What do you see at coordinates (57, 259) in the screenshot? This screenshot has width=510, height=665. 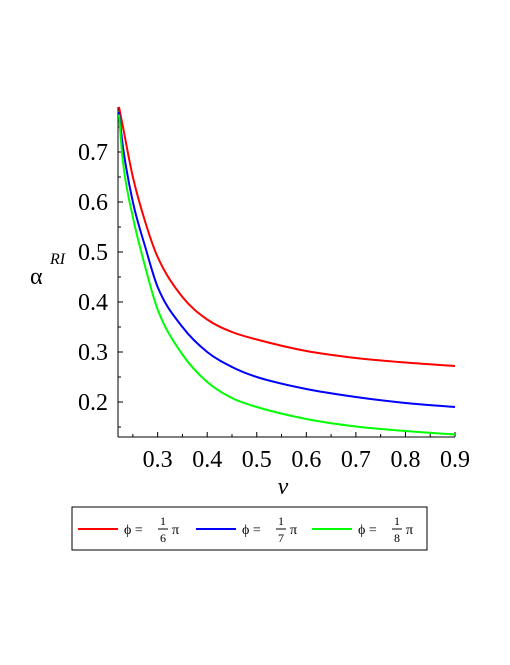 I see `y-axis-label-superscript: RI` at bounding box center [57, 259].